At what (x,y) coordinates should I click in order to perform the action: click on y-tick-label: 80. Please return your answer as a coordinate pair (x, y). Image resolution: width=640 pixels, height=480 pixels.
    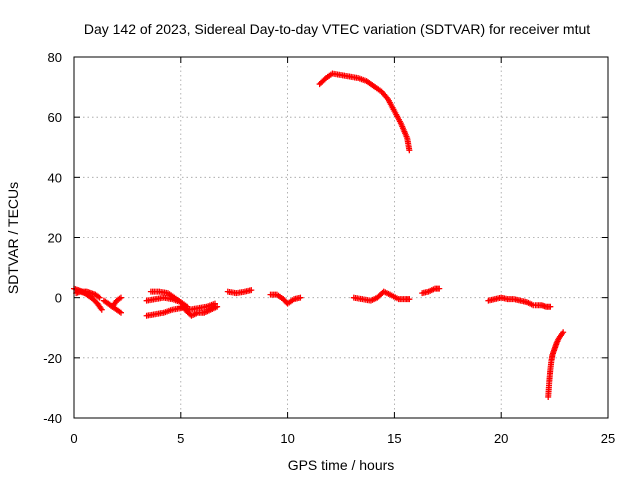
    Looking at the image, I should click on (55, 57).